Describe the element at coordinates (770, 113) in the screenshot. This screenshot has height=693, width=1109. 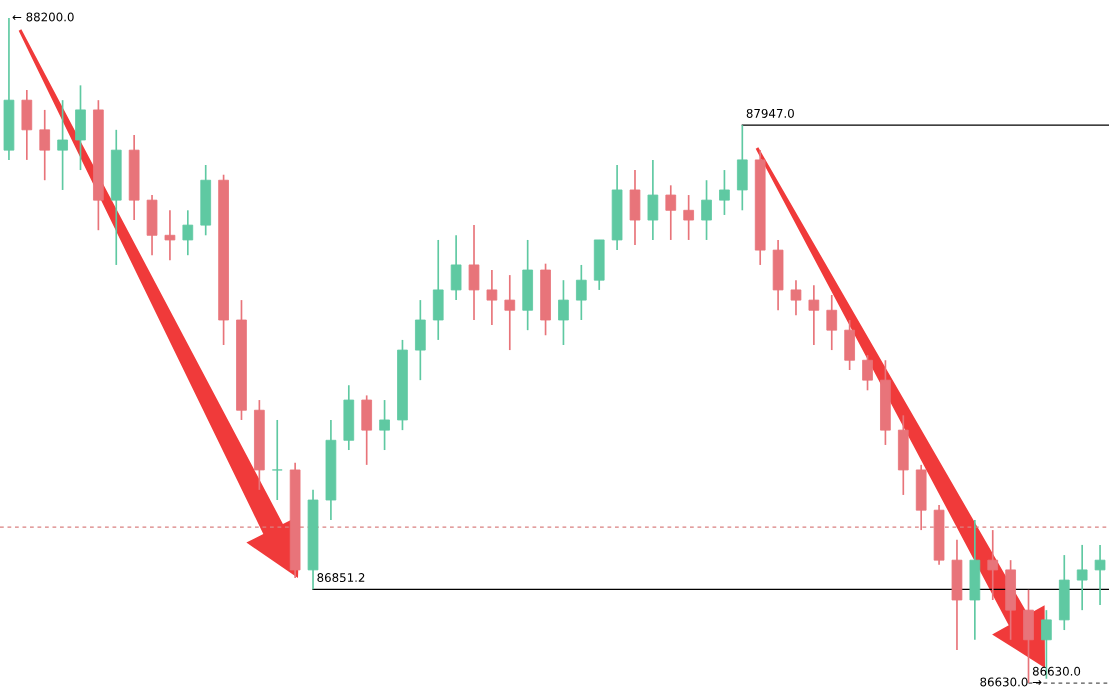
I see `ref-line-label: 87947.0` at that location.